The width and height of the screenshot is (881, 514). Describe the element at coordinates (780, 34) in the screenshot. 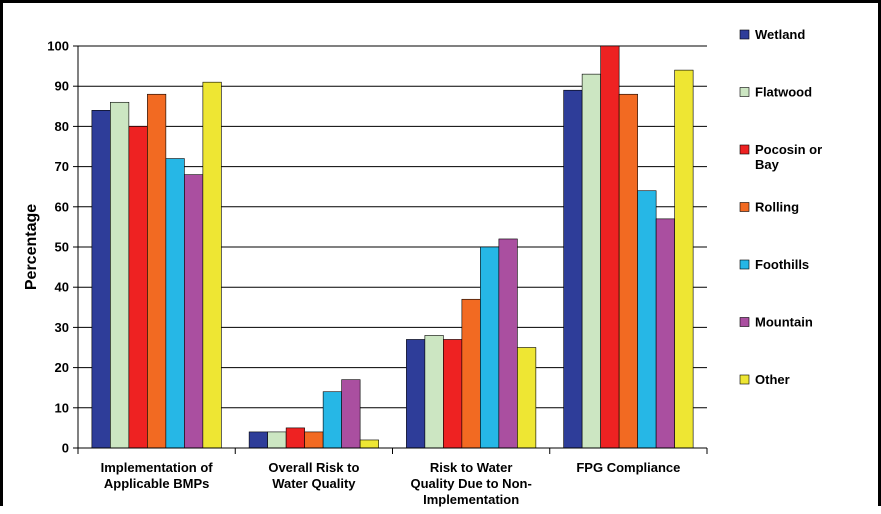

I see `legend-label: Wetland` at that location.